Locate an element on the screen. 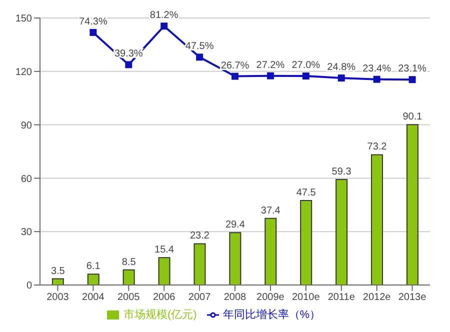 The height and width of the screenshot is (332, 450). y-tick-label: 30 is located at coordinates (26, 232).